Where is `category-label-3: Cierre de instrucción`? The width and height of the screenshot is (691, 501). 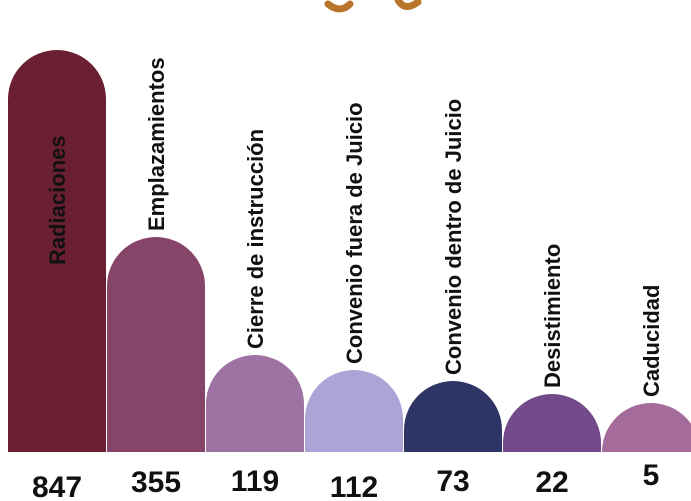
category-label-3: Cierre de instrucción is located at coordinates (255, 239).